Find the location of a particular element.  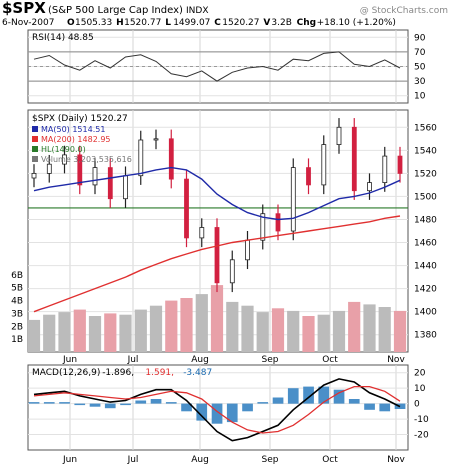

signal-line is located at coordinates (217, 409).